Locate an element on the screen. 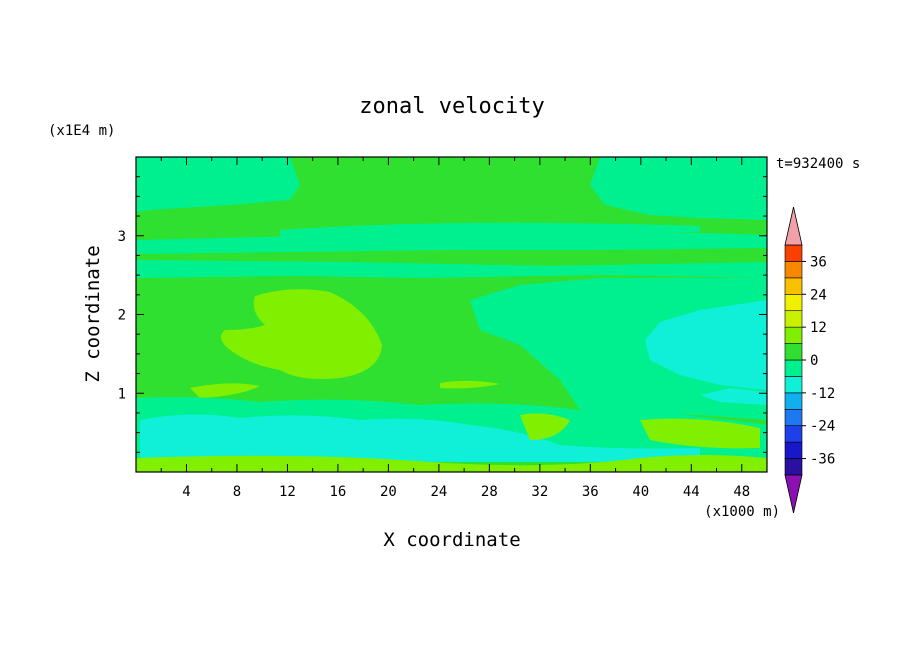 The height and width of the screenshot is (654, 904). near-surface-cyan-core is located at coordinates (420, 438).